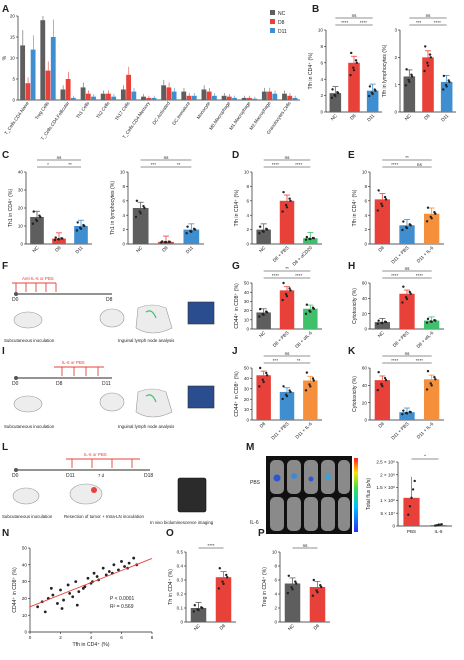  I want to click on x-tick-label: M2.Macrophage, so click(259, 115).